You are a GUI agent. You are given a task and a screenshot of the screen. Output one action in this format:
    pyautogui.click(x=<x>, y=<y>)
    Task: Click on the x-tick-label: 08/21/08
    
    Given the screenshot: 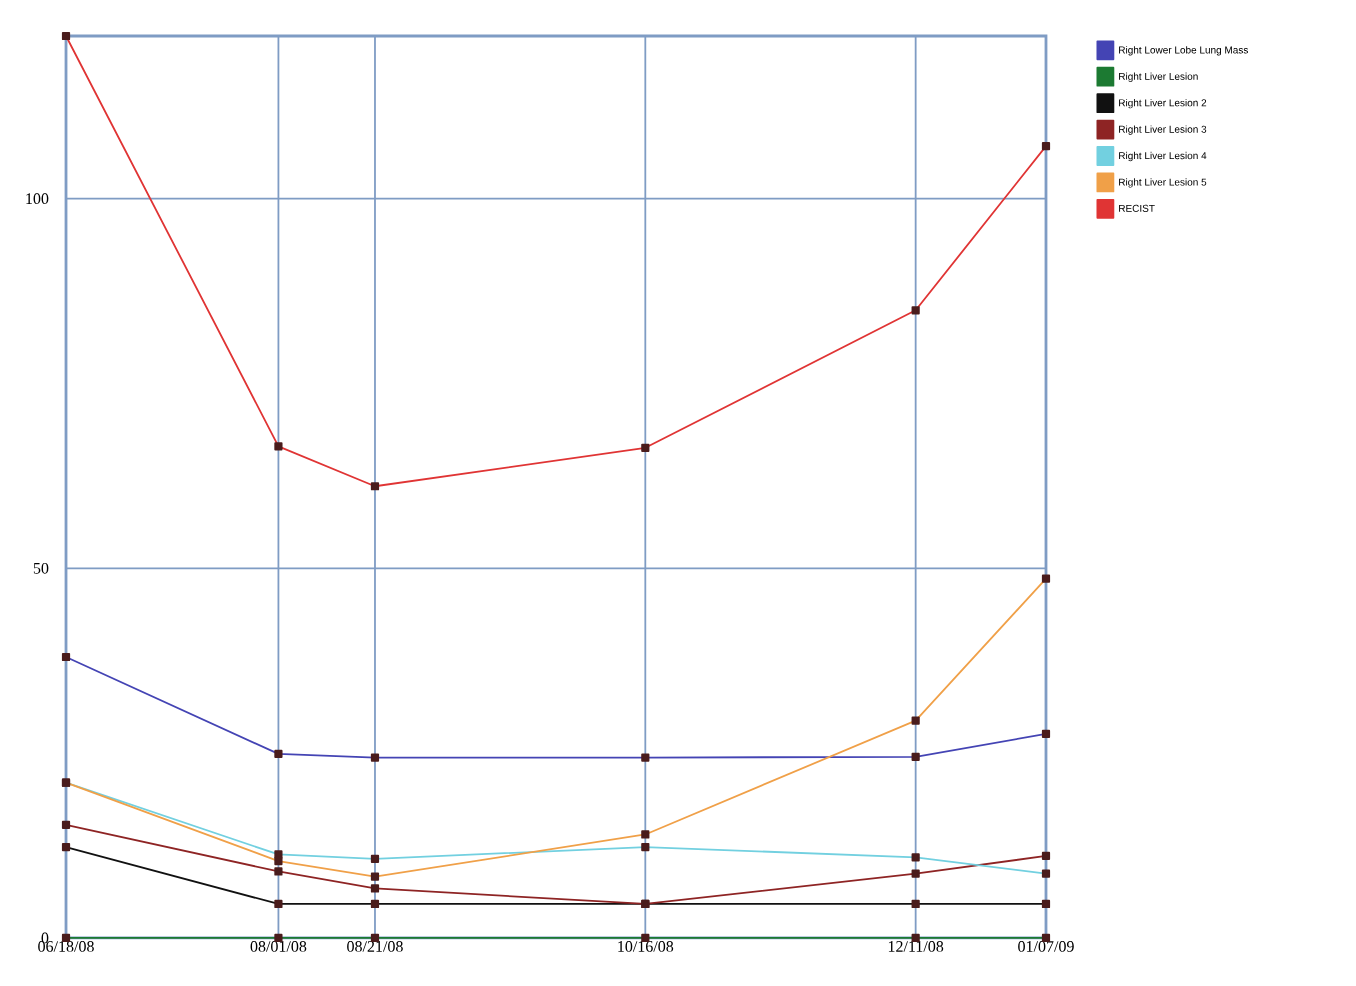 What is the action you would take?
    pyautogui.click(x=375, y=946)
    